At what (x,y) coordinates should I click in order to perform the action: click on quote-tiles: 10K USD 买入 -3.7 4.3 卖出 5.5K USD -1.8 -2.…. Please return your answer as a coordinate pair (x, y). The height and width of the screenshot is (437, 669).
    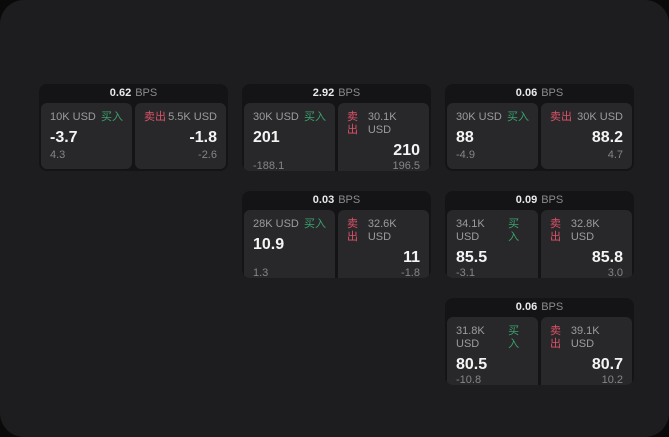
    Looking at the image, I should click on (133, 136).